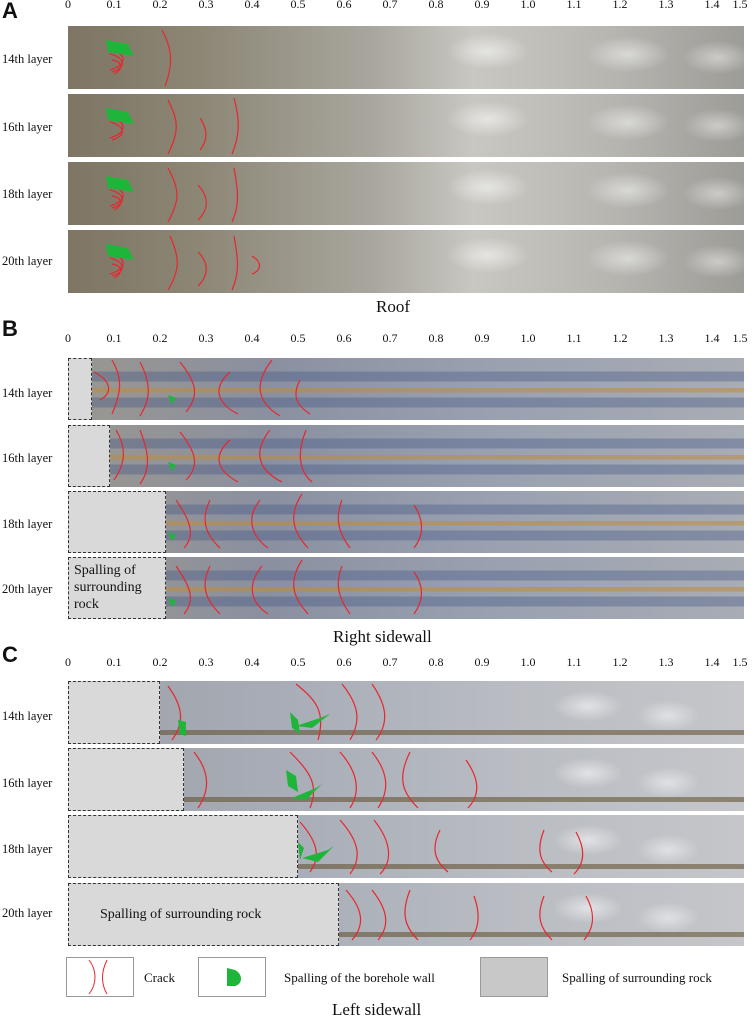 This screenshot has height=1020, width=754. I want to click on legend-borehole-swatch, so click(232, 977).